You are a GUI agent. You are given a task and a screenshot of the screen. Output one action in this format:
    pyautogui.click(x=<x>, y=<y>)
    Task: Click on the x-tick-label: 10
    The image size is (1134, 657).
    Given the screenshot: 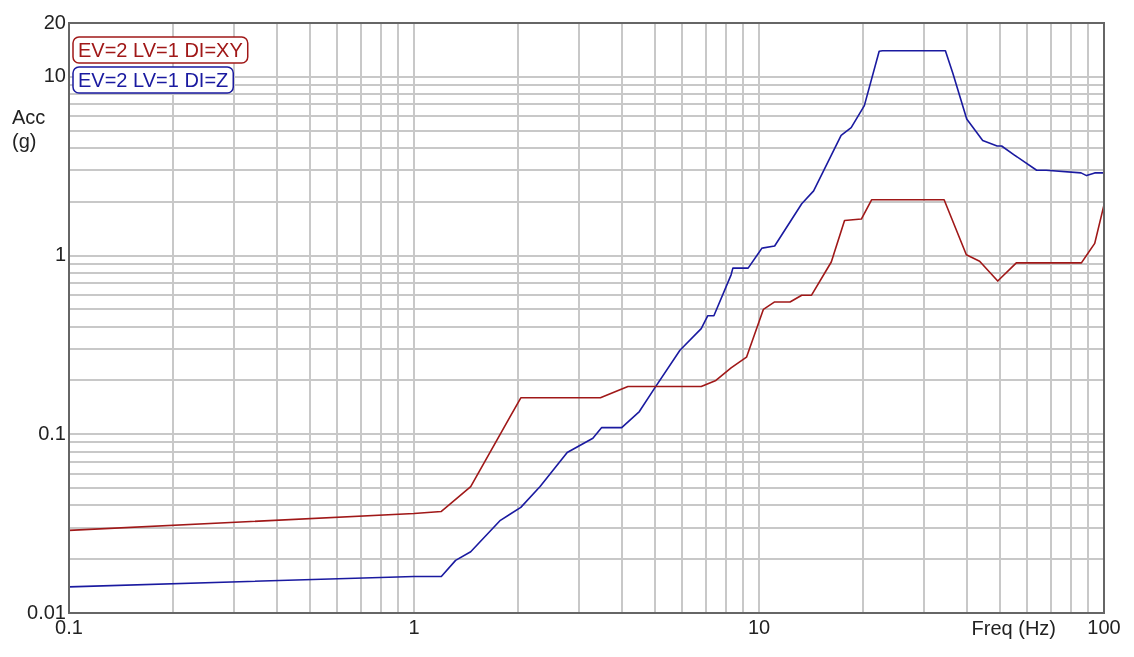 What is the action you would take?
    pyautogui.click(x=759, y=626)
    